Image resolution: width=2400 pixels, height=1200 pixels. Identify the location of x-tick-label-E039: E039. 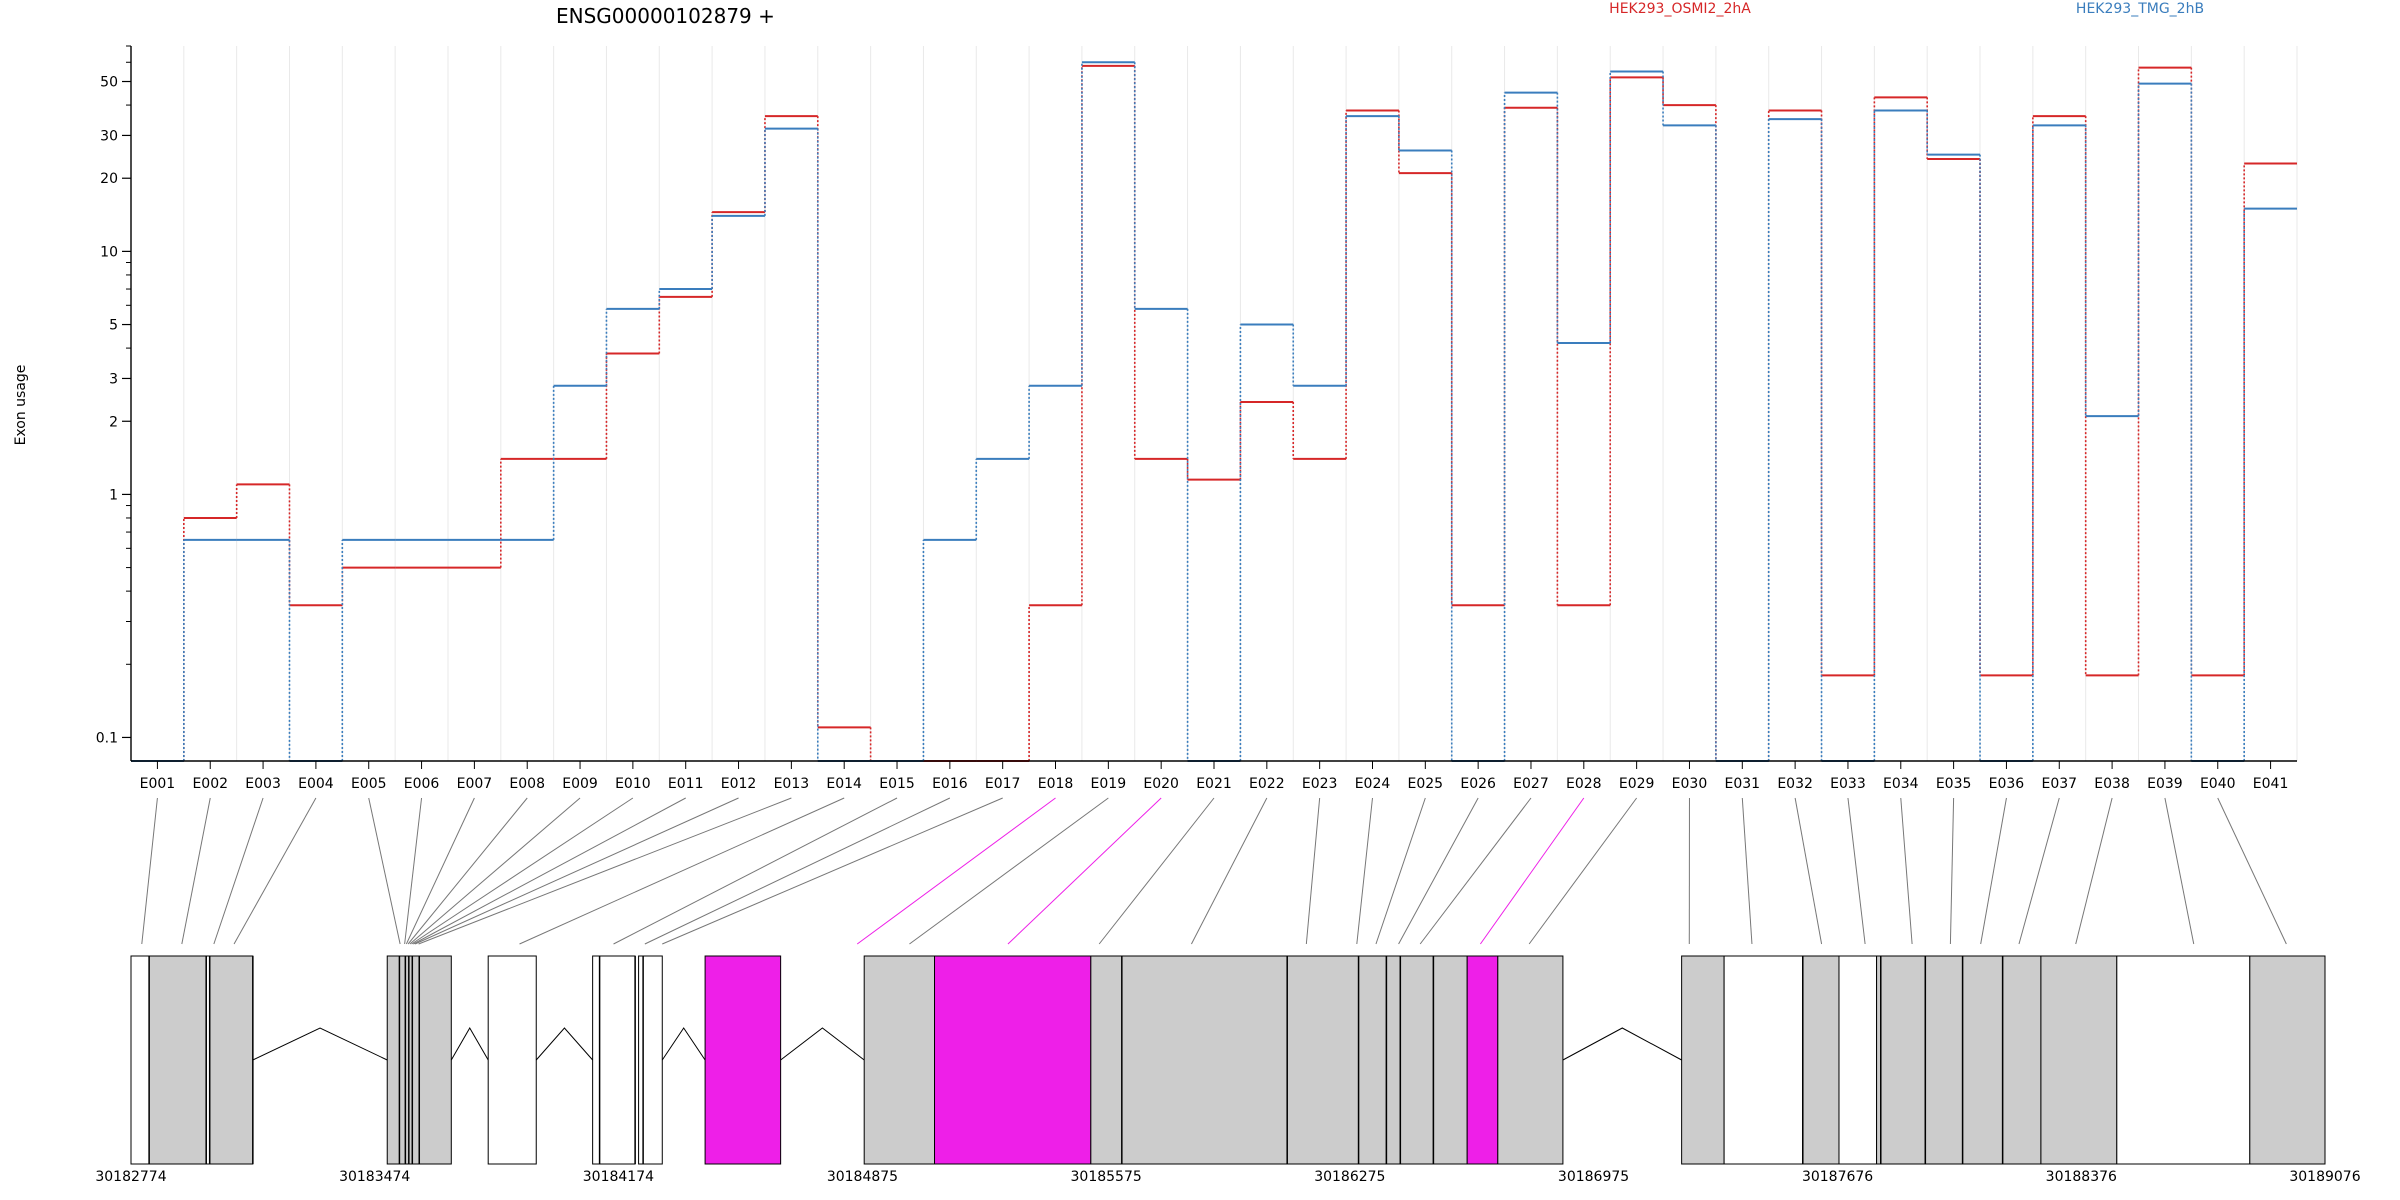
(2165, 784).